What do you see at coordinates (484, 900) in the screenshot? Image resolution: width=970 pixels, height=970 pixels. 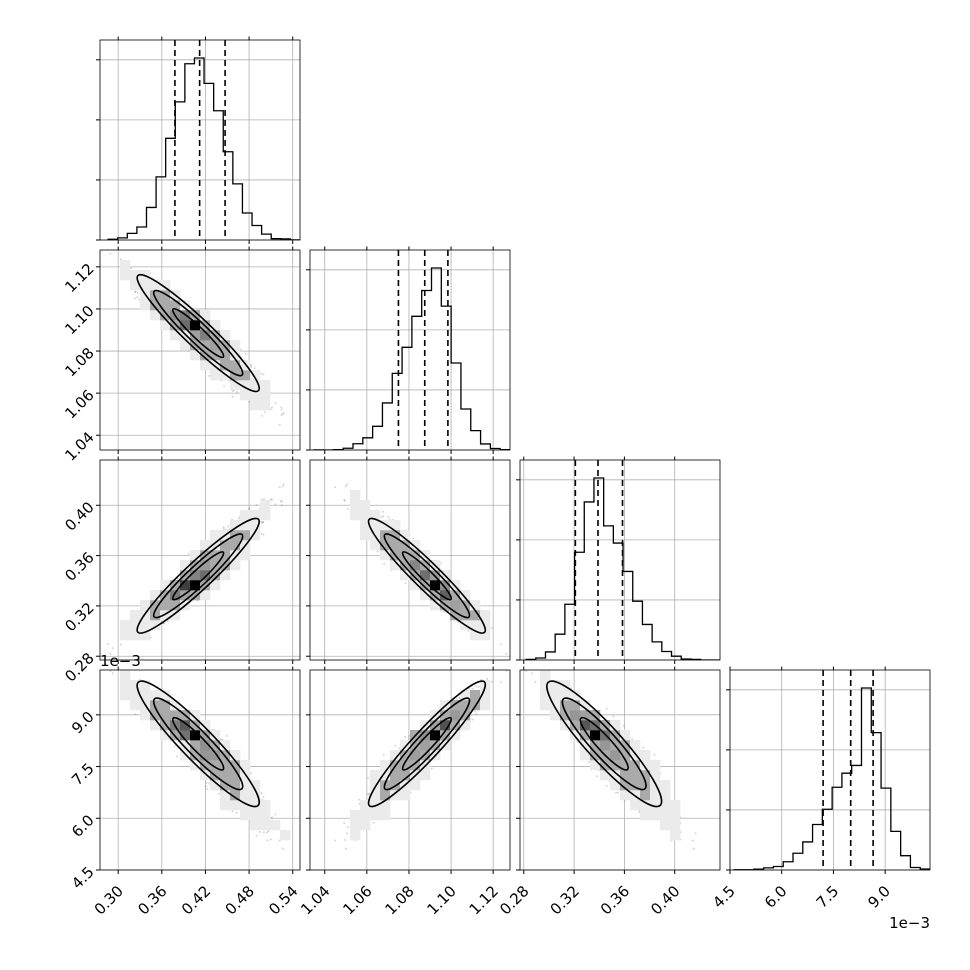 I see `x-tick-label: 1.12` at bounding box center [484, 900].